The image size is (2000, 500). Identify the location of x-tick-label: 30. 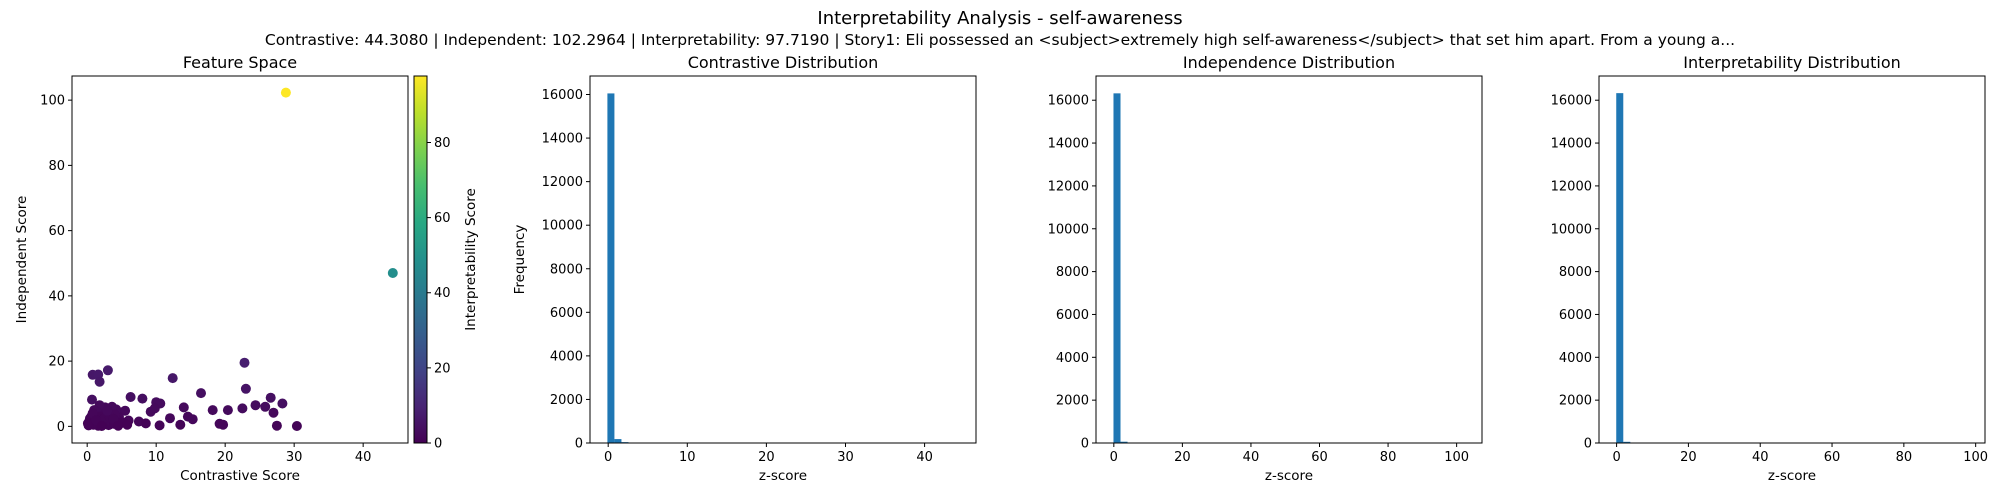
(845, 457).